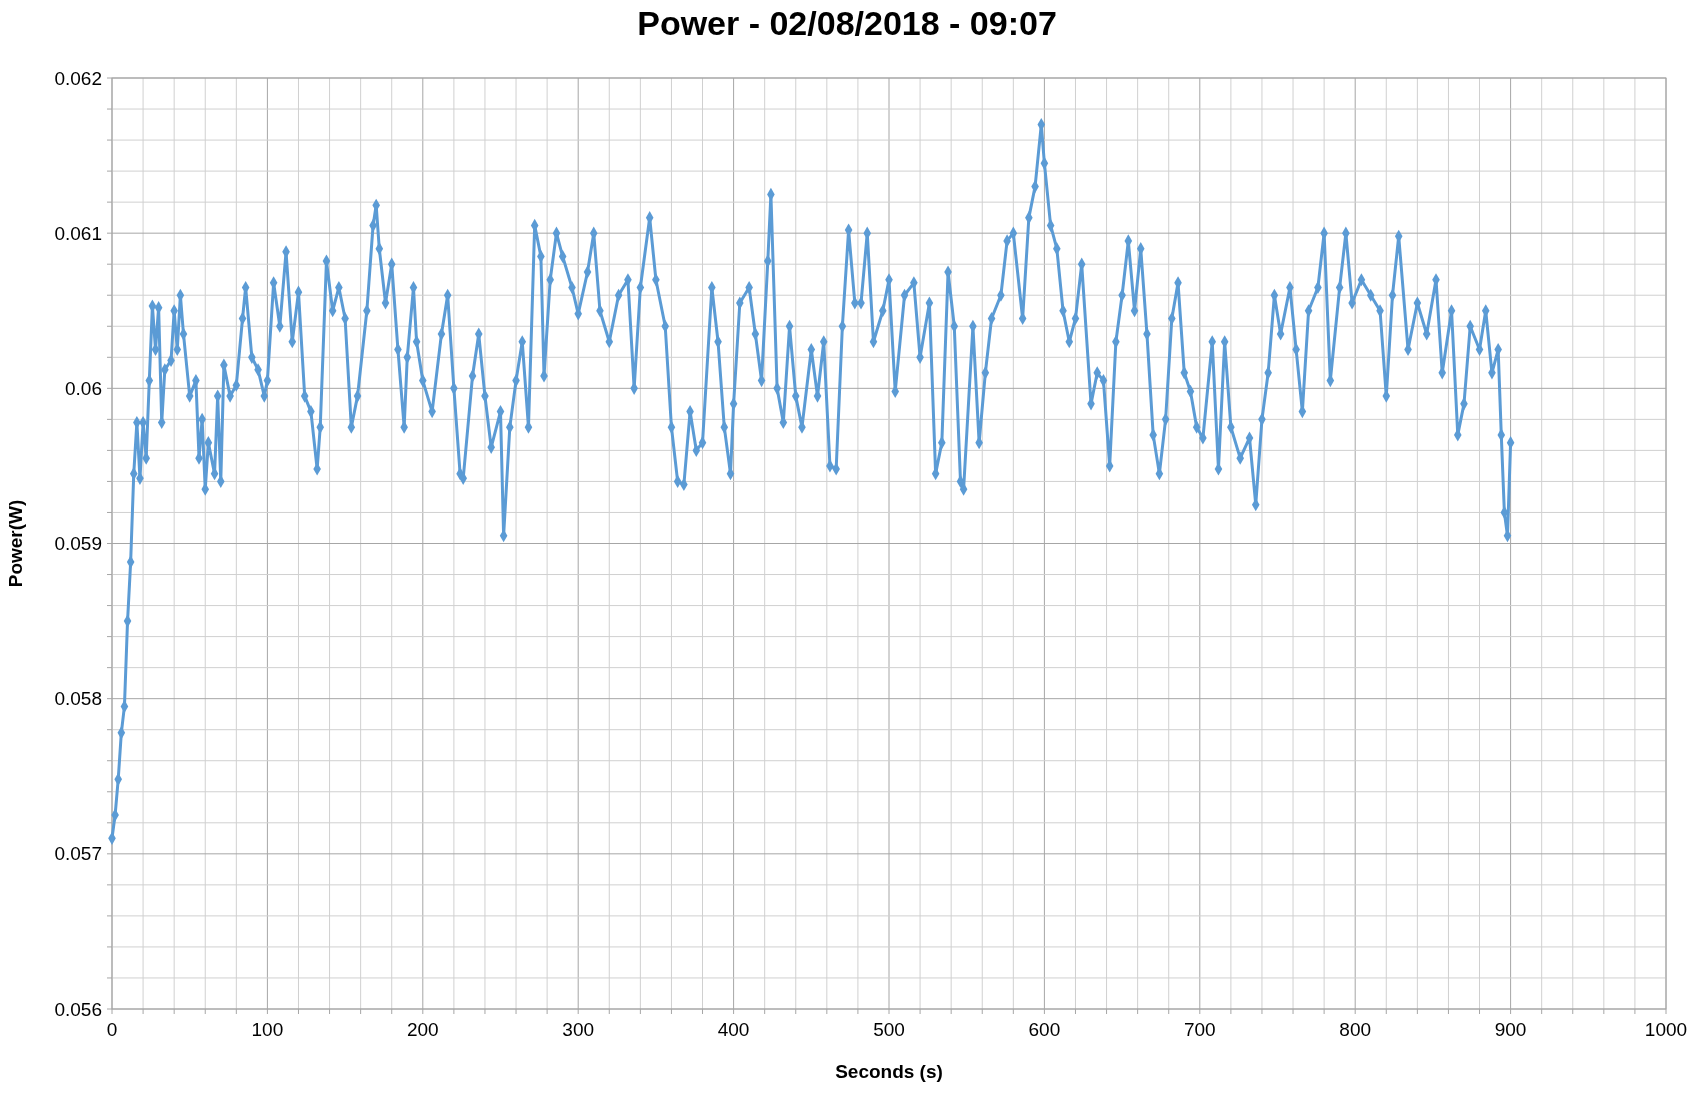 The height and width of the screenshot is (1093, 1694). I want to click on x-tick-label: 800, so click(1355, 1029).